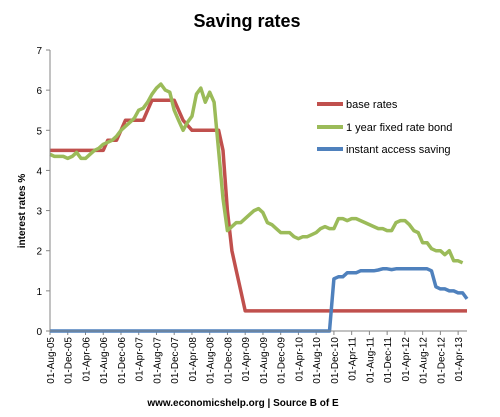  Describe the element at coordinates (43, 192) in the screenshot. I see `y-axis-ticks: 0 1 2 3 4 5 6 7` at that location.